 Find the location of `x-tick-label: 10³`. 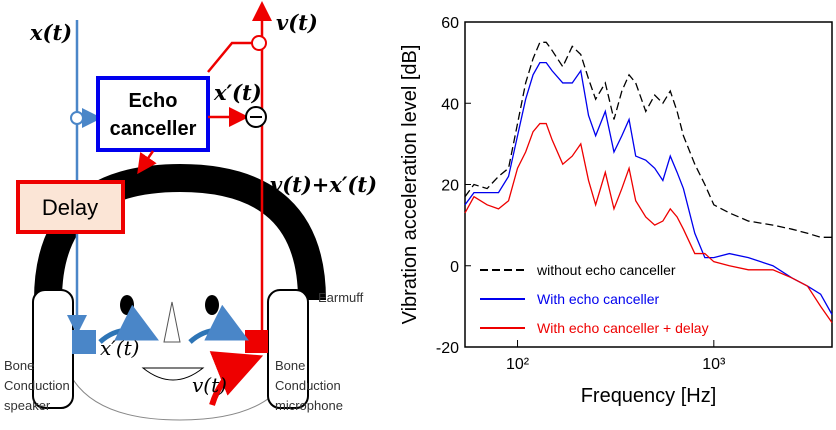

x-tick-label: 10³ is located at coordinates (714, 364).